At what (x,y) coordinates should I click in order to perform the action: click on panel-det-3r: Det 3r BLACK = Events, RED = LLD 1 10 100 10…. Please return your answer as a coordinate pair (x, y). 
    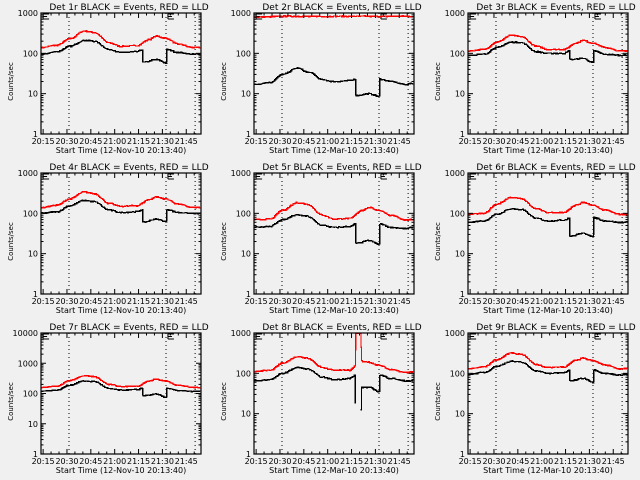
    Looking at the image, I should click on (535, 79).